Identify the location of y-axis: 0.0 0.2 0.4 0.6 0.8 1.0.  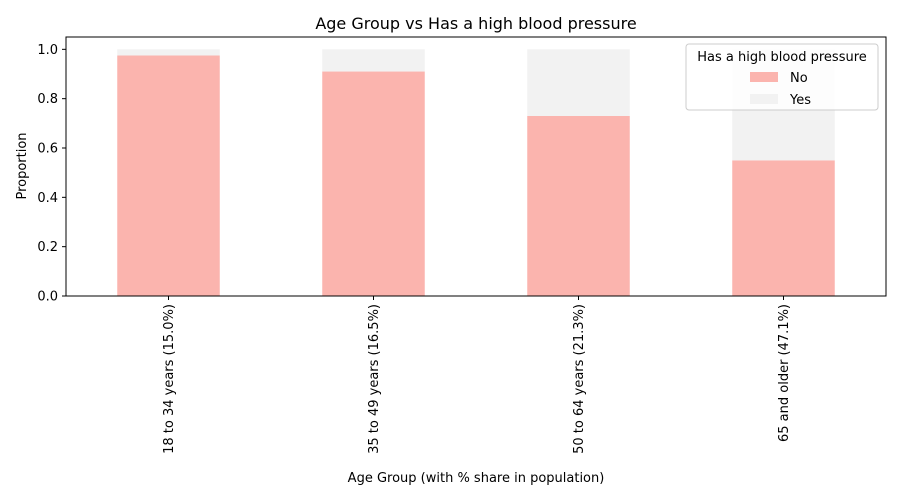
(51, 174).